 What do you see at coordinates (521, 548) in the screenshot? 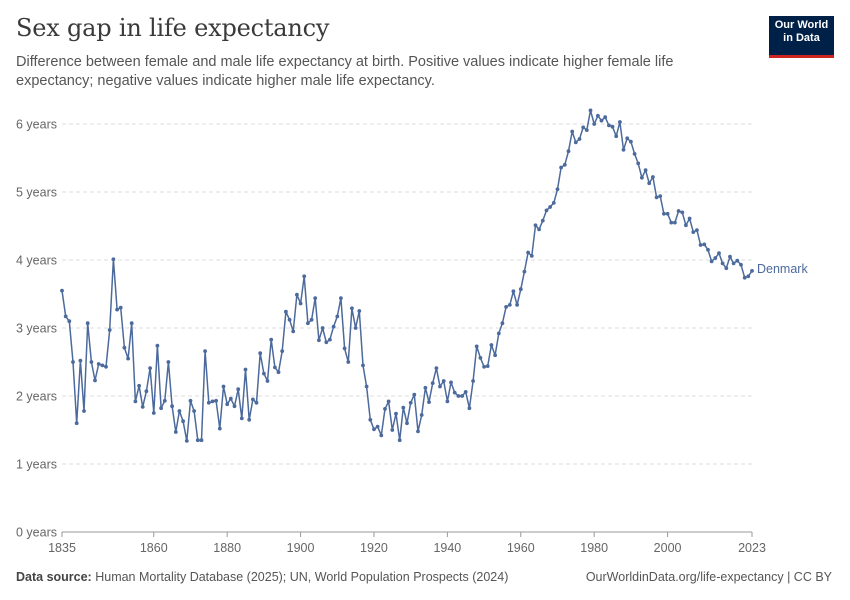
I see `x-tick-label: 1960` at bounding box center [521, 548].